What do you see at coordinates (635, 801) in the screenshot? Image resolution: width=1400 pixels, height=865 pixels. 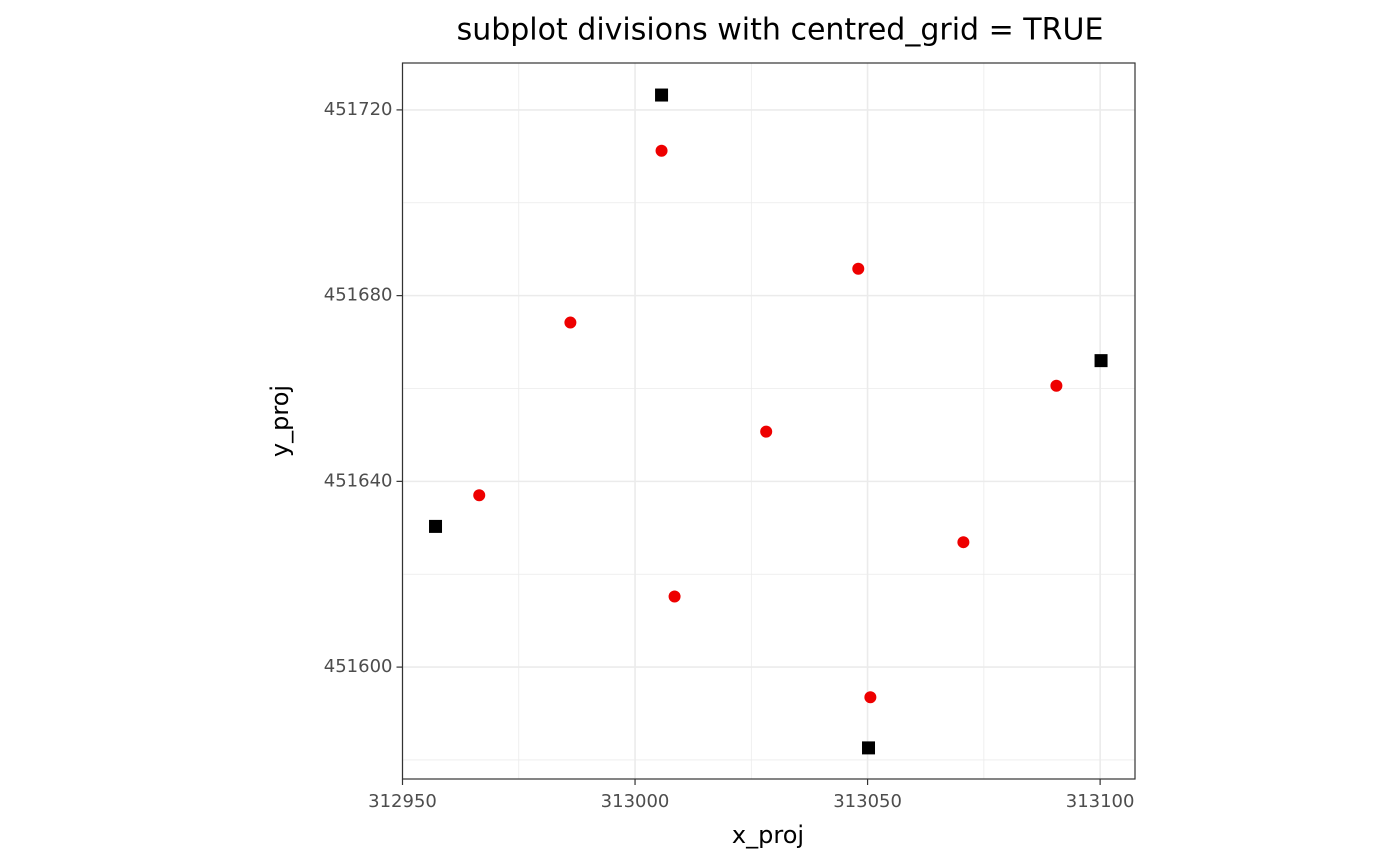 I see `x-tick-label: 313000` at bounding box center [635, 801].